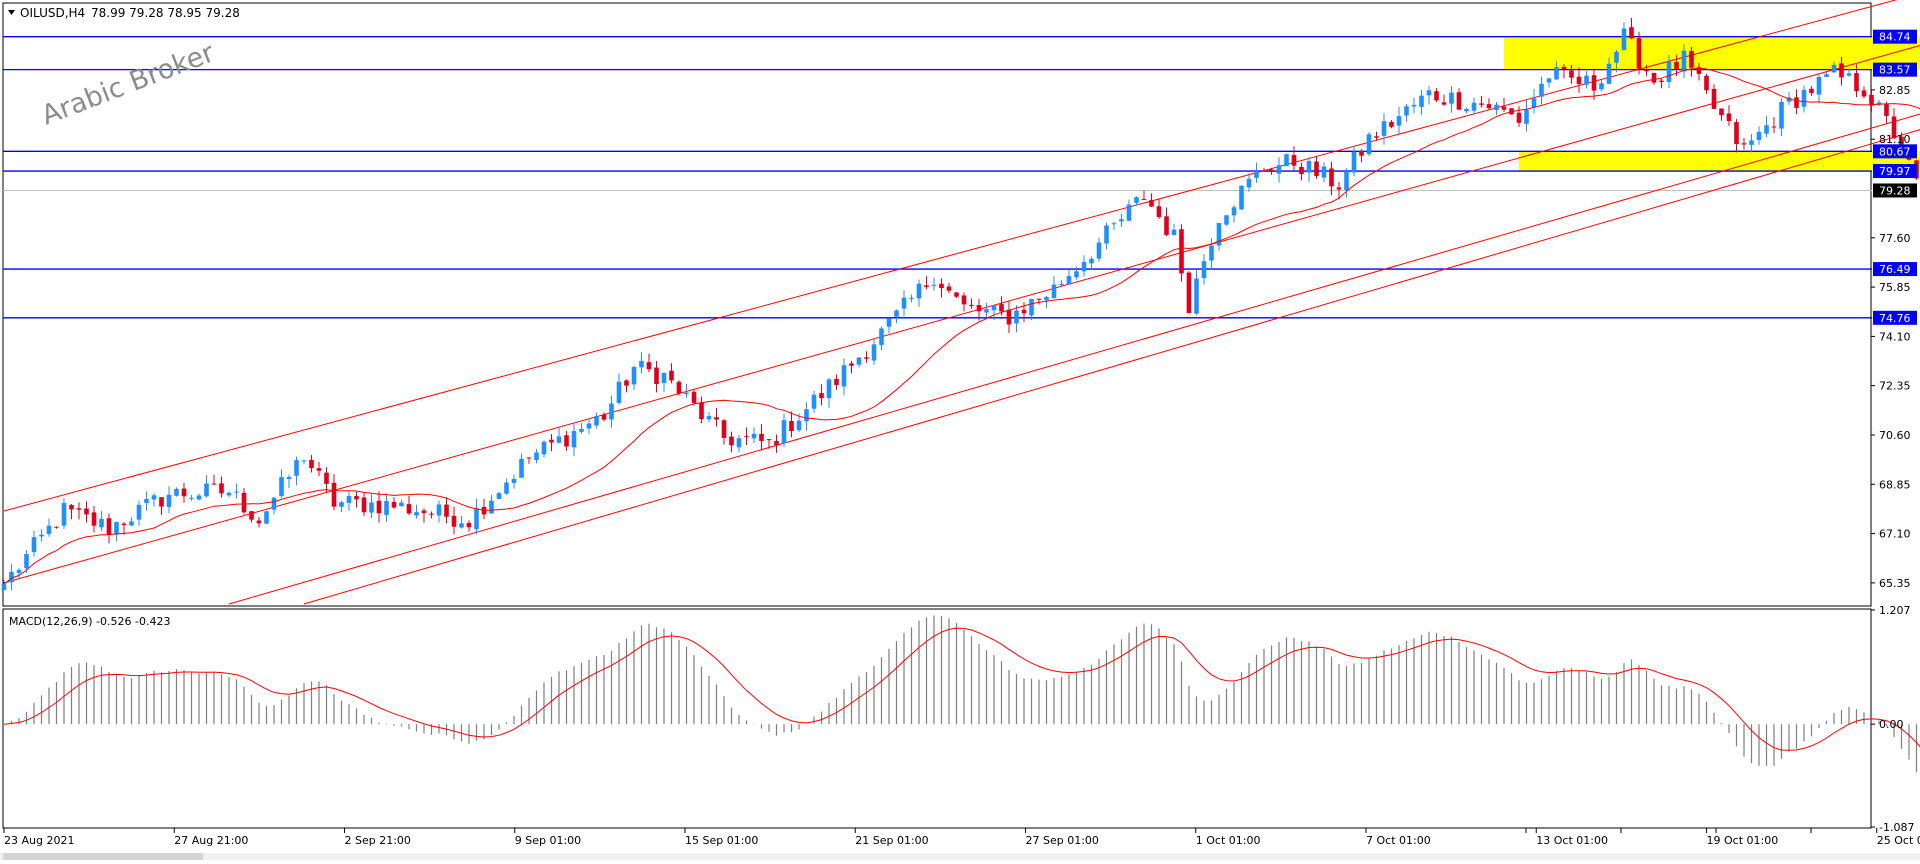  What do you see at coordinates (548, 840) in the screenshot?
I see `time-tick-label: 9 Sep 01:00` at bounding box center [548, 840].